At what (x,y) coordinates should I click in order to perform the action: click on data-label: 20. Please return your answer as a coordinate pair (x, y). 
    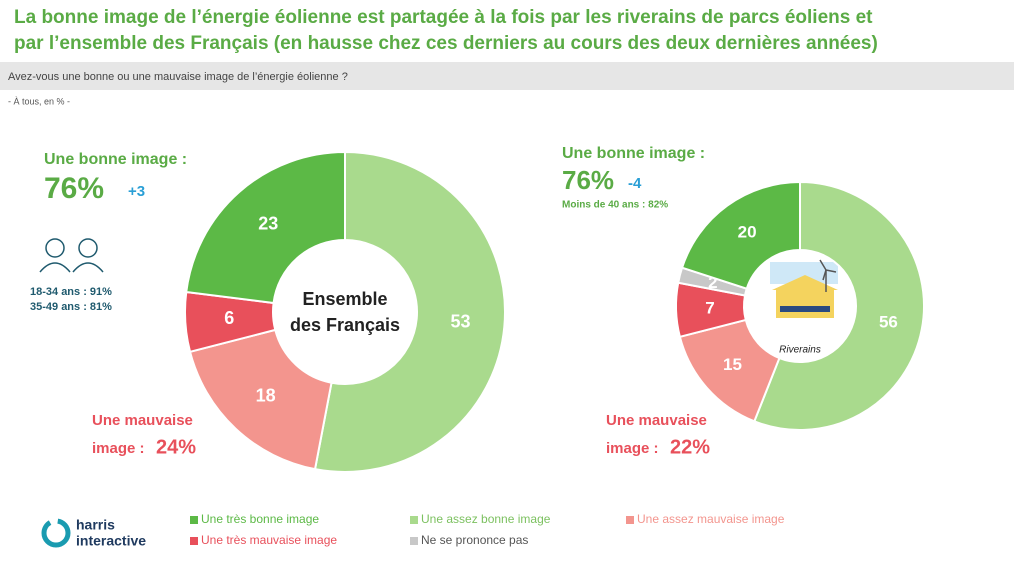
    Looking at the image, I should click on (747, 232).